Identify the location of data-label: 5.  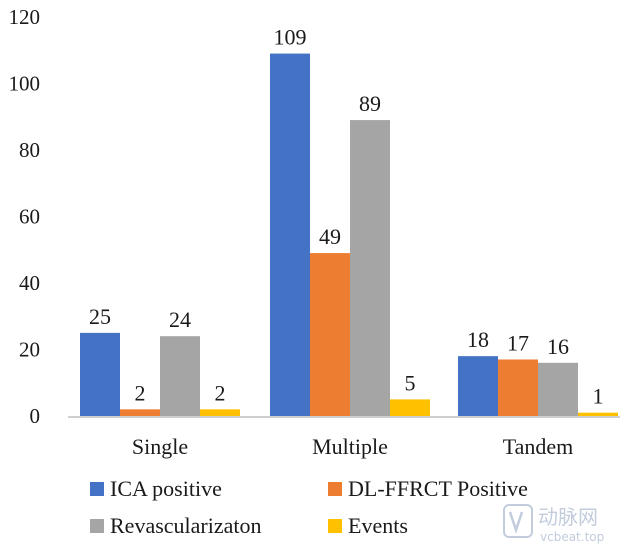
(410, 382).